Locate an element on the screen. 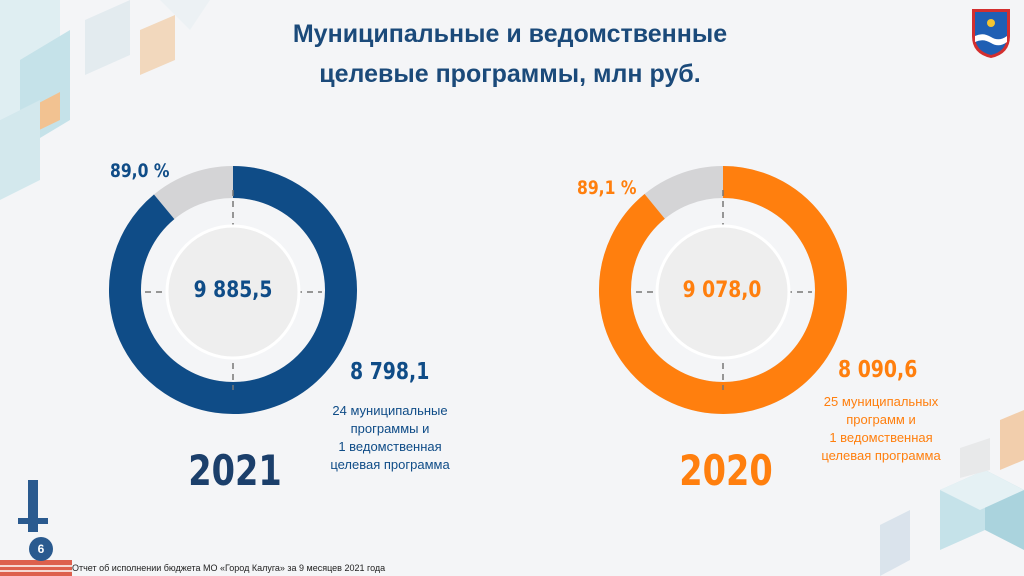 Image resolution: width=1024 pixels, height=576 pixels. donut-arc-2020 is located at coordinates (723, 290).